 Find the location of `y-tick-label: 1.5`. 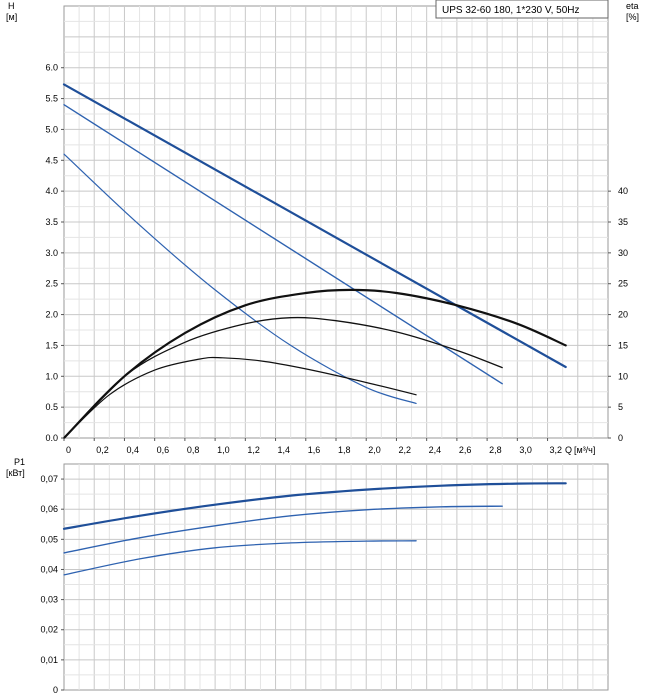

y-tick-label: 1.5 is located at coordinates (51, 345).